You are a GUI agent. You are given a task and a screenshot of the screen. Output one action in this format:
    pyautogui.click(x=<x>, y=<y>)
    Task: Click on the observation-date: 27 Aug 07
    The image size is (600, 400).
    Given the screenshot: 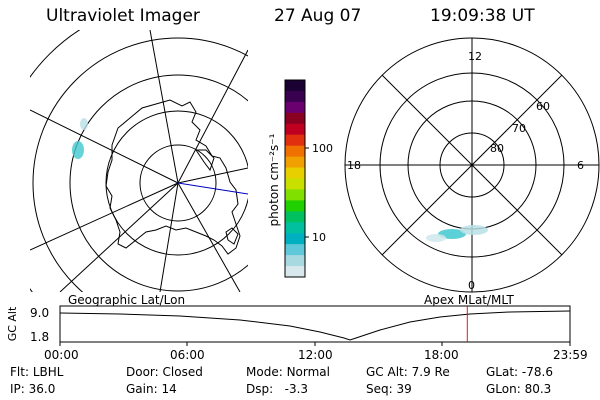 What is the action you would take?
    pyautogui.click(x=318, y=16)
    